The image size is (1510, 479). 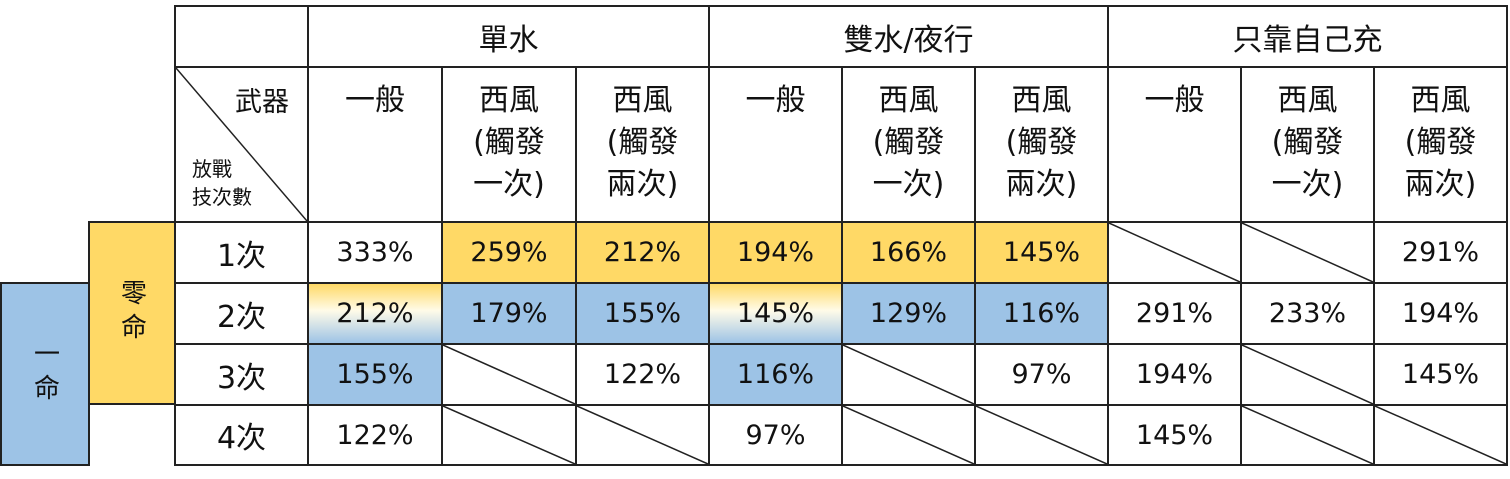 What do you see at coordinates (241, 256) in the screenshot?
I see `row-header-text: 1次` at bounding box center [241, 256].